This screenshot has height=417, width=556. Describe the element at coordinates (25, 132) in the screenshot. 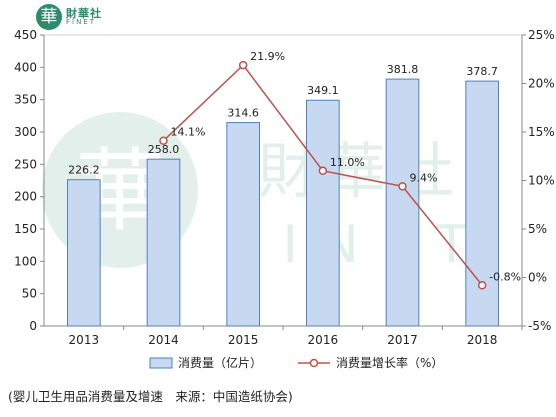

I see `y-left-tick-label: 300` at that location.